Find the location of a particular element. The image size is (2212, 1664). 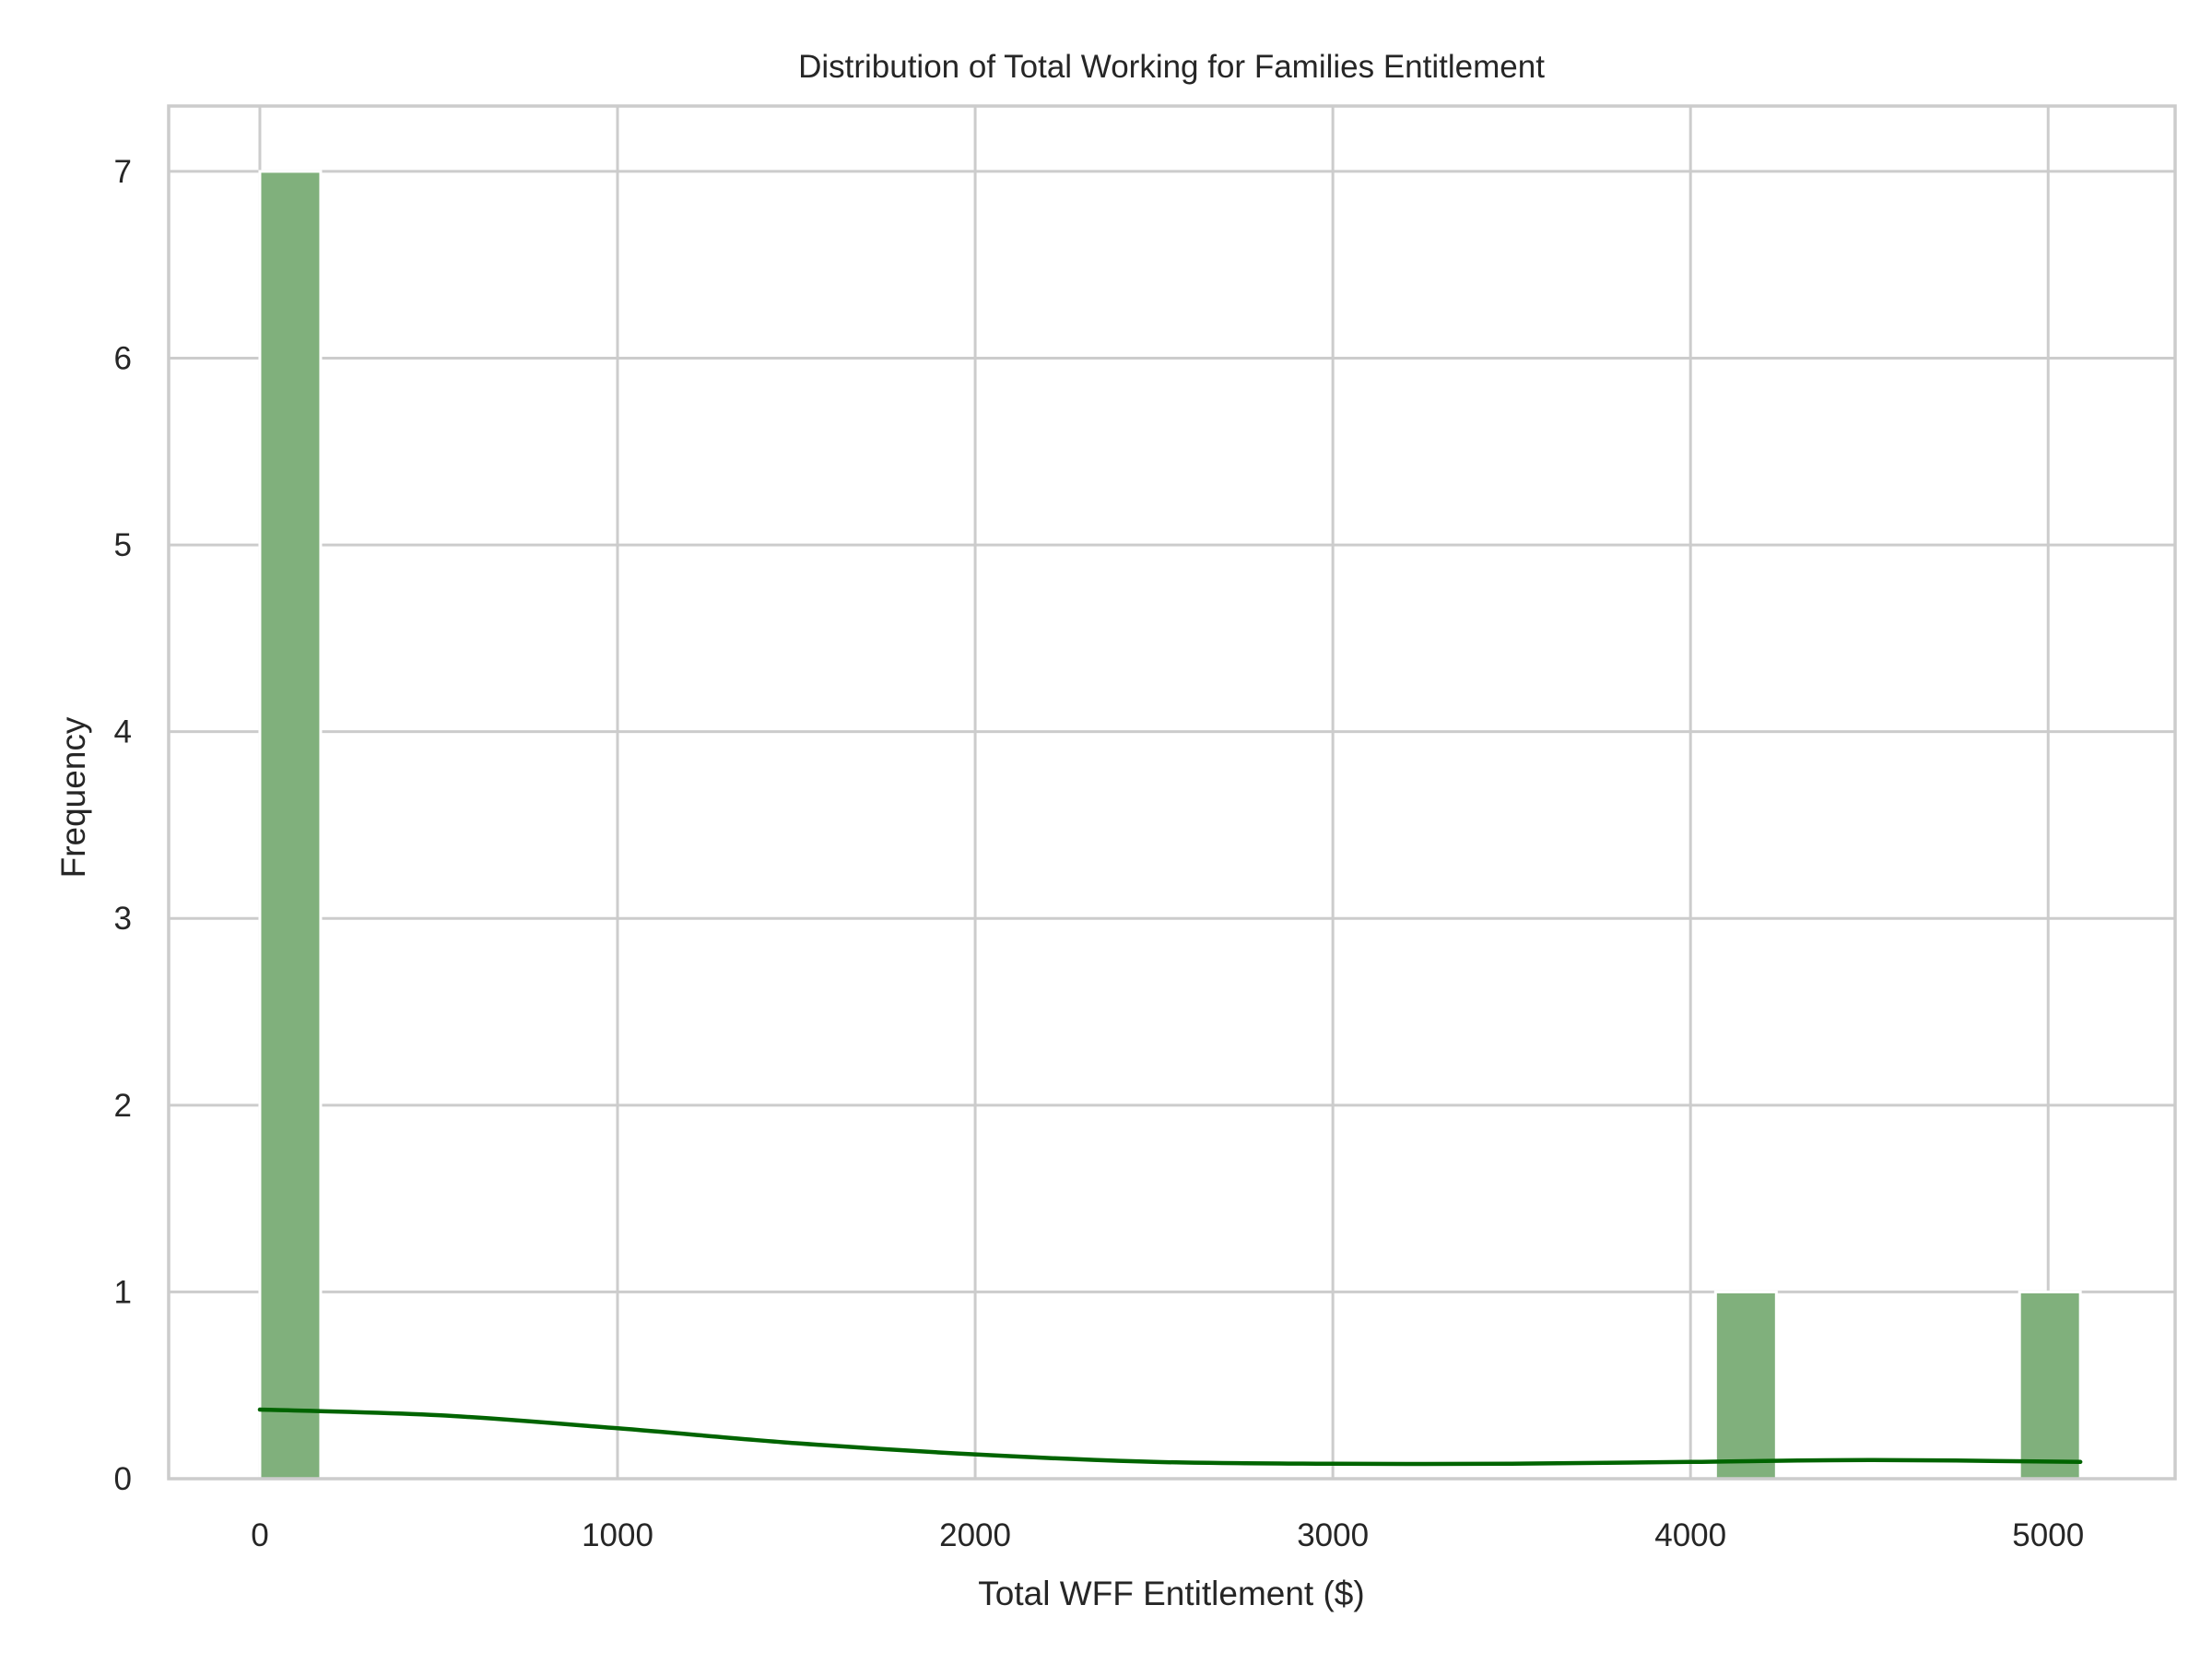

y-tick-label-4: 4 is located at coordinates (123, 732).